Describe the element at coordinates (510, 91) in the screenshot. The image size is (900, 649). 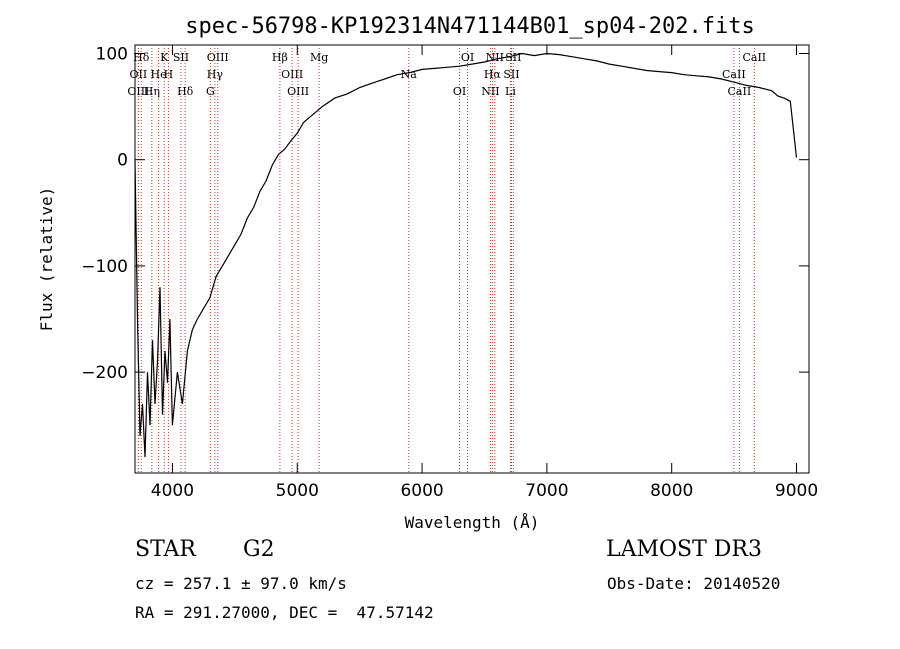
I see `spectral-line-label: Li` at that location.